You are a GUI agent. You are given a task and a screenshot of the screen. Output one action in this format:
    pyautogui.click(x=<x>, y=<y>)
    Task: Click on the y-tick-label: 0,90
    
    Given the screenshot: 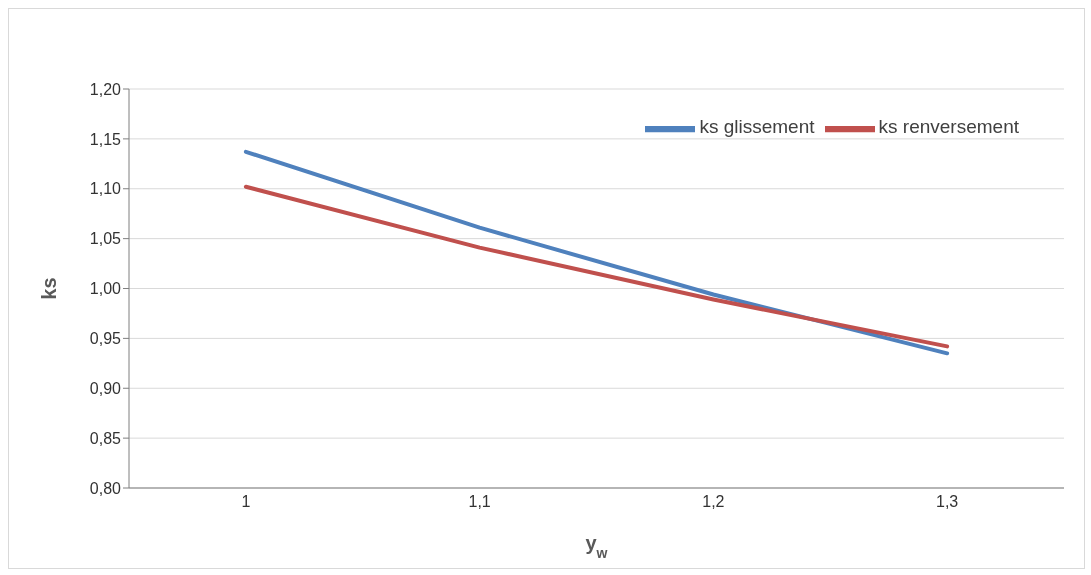 What is the action you would take?
    pyautogui.click(x=105, y=388)
    